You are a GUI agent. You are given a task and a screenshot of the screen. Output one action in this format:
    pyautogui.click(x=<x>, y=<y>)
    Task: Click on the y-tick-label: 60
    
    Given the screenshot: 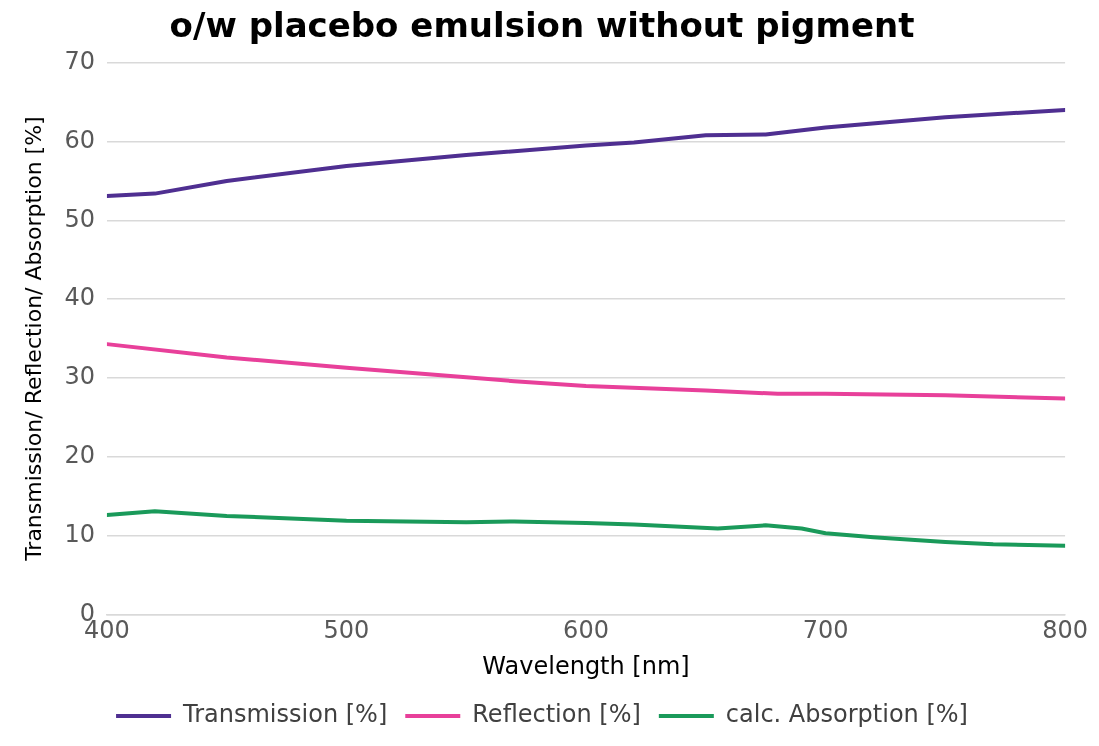 What is the action you would take?
    pyautogui.click(x=79, y=139)
    